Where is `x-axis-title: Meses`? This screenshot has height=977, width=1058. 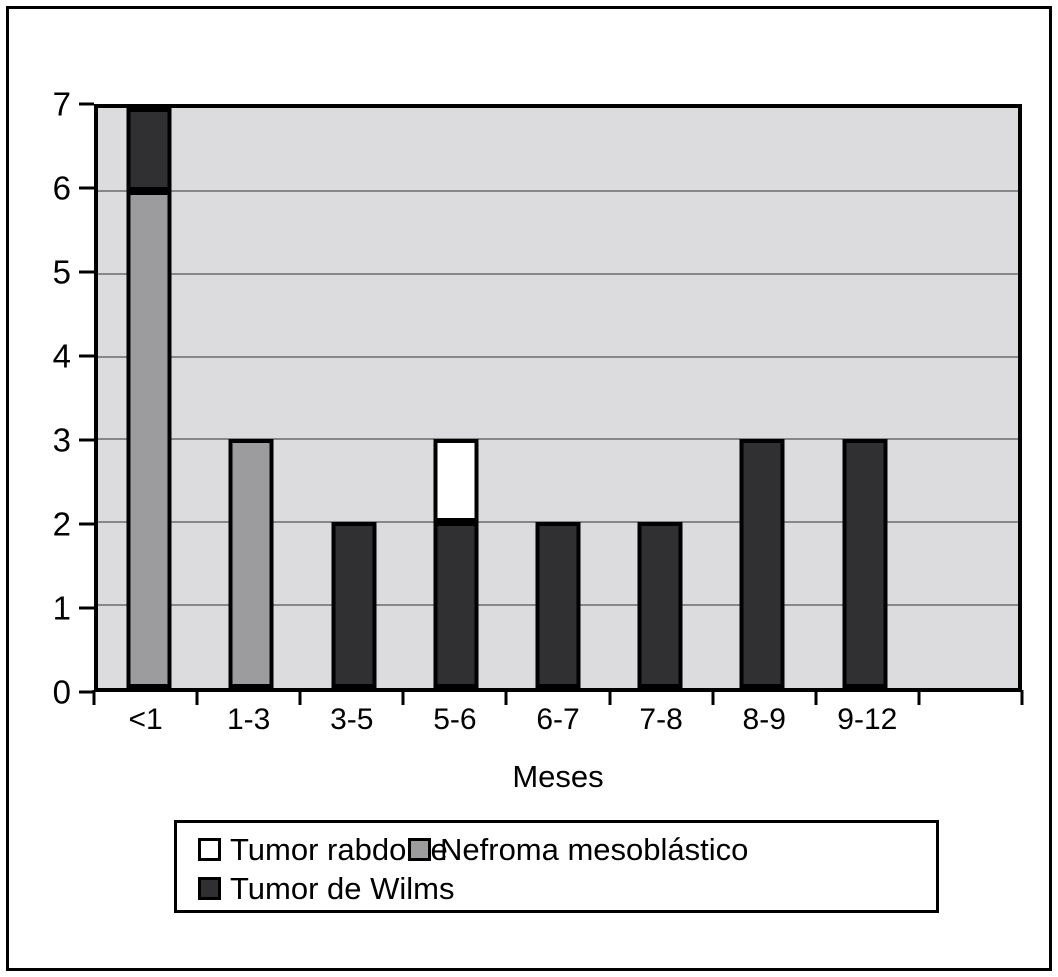
x-axis-title: Meses is located at coordinates (558, 776).